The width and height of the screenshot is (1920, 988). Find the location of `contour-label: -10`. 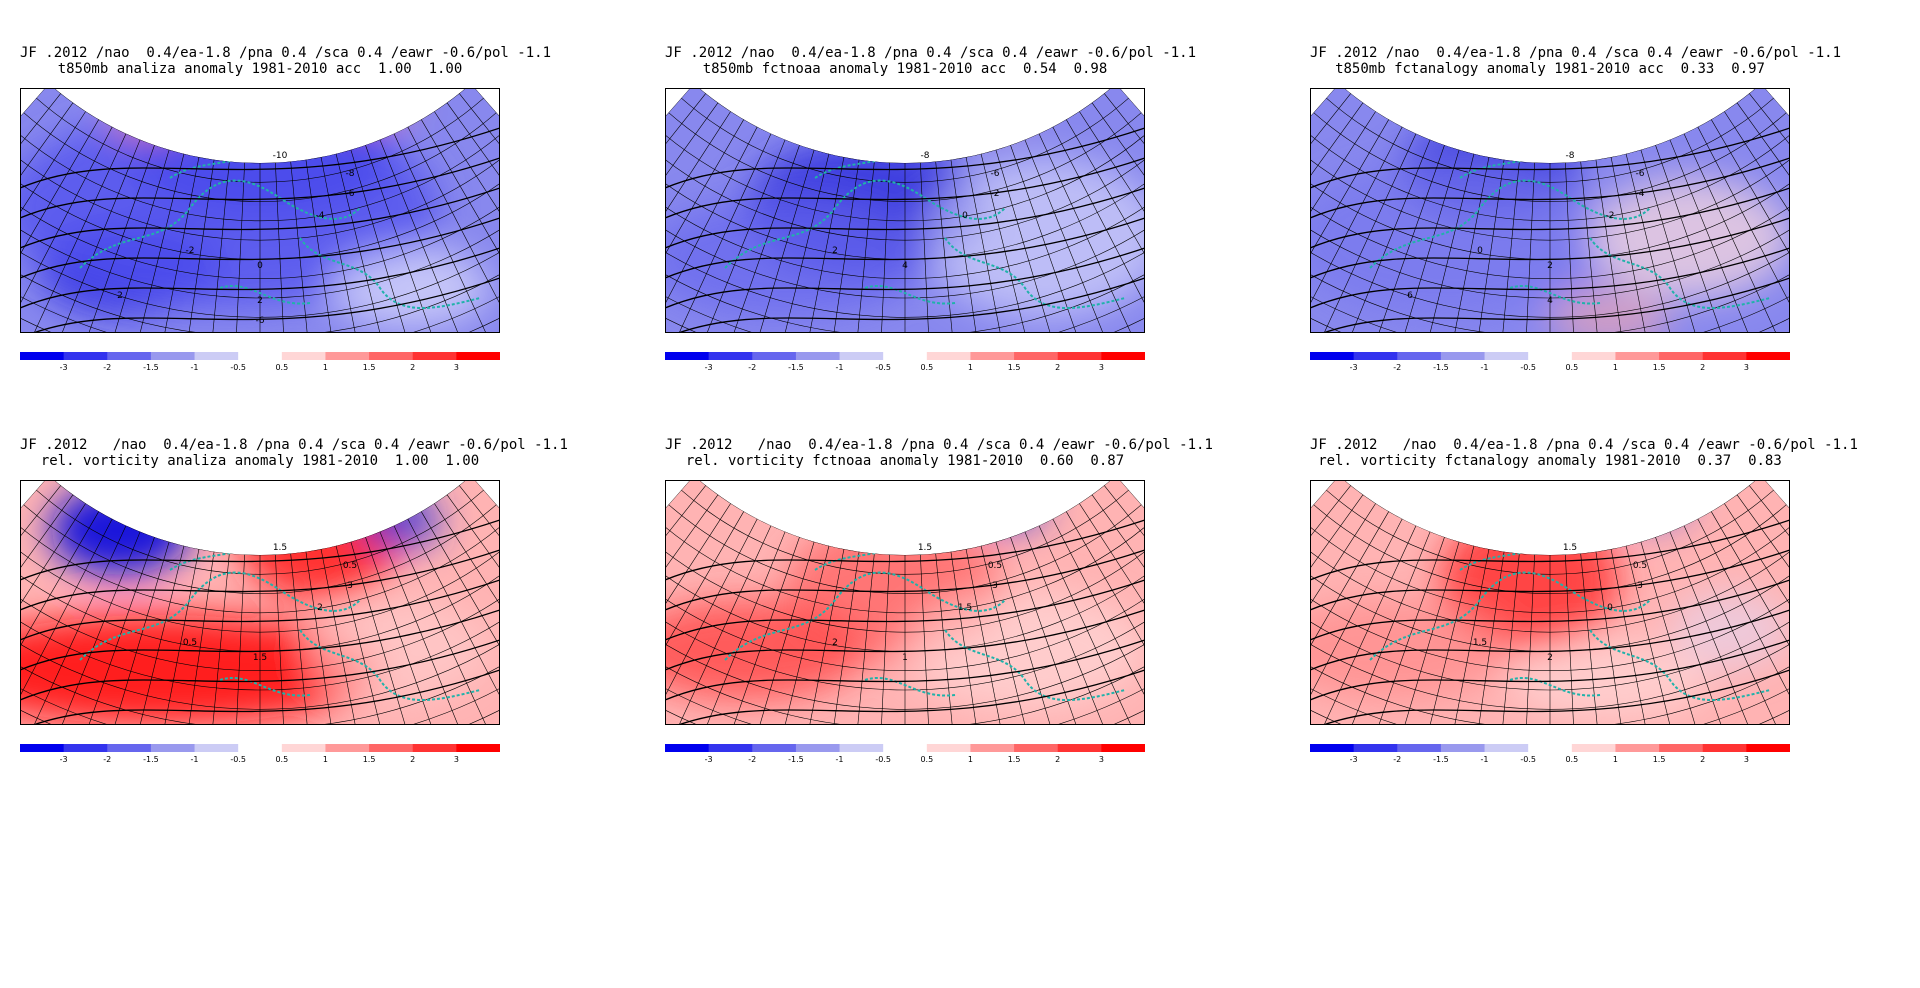

contour-label: -10 is located at coordinates (280, 156).